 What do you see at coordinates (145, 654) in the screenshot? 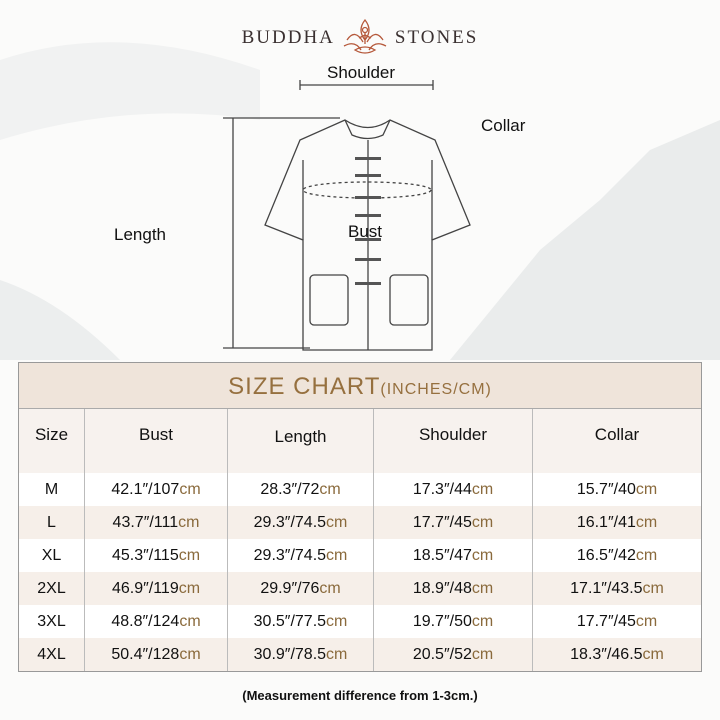
I see `bust-value: 50.4″/128` at bounding box center [145, 654].